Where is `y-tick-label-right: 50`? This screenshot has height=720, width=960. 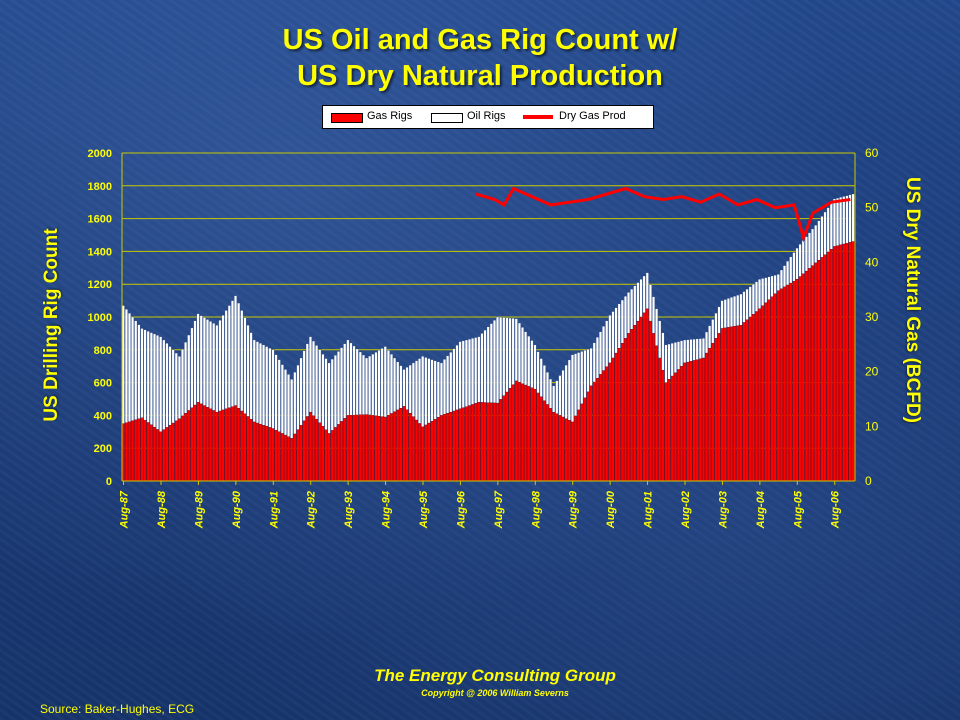 y-tick-label-right: 50 is located at coordinates (872, 208).